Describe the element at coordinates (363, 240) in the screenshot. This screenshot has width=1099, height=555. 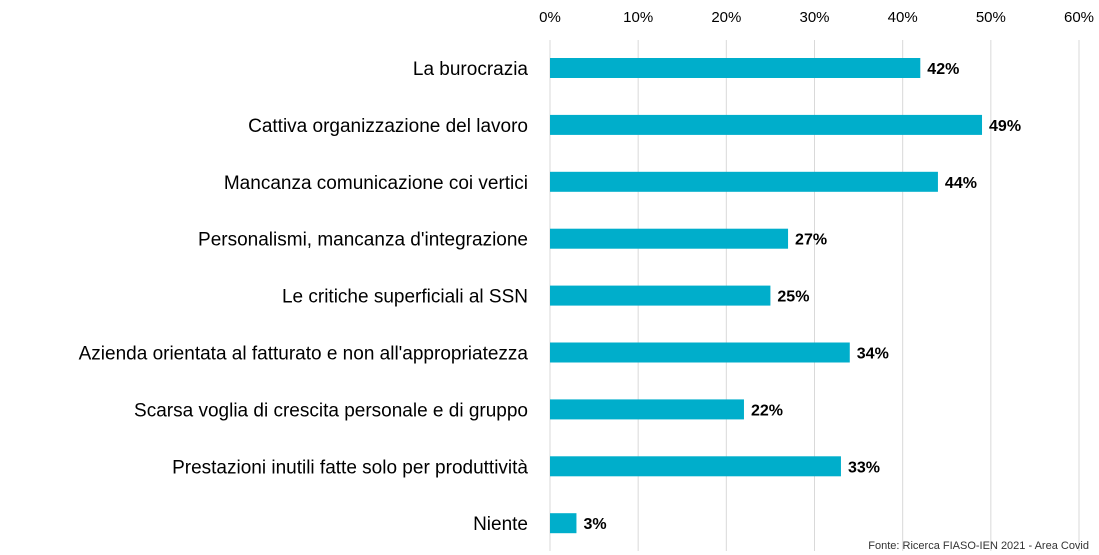
I see `category-label: Personalismi, mancanza d'integrazione` at that location.